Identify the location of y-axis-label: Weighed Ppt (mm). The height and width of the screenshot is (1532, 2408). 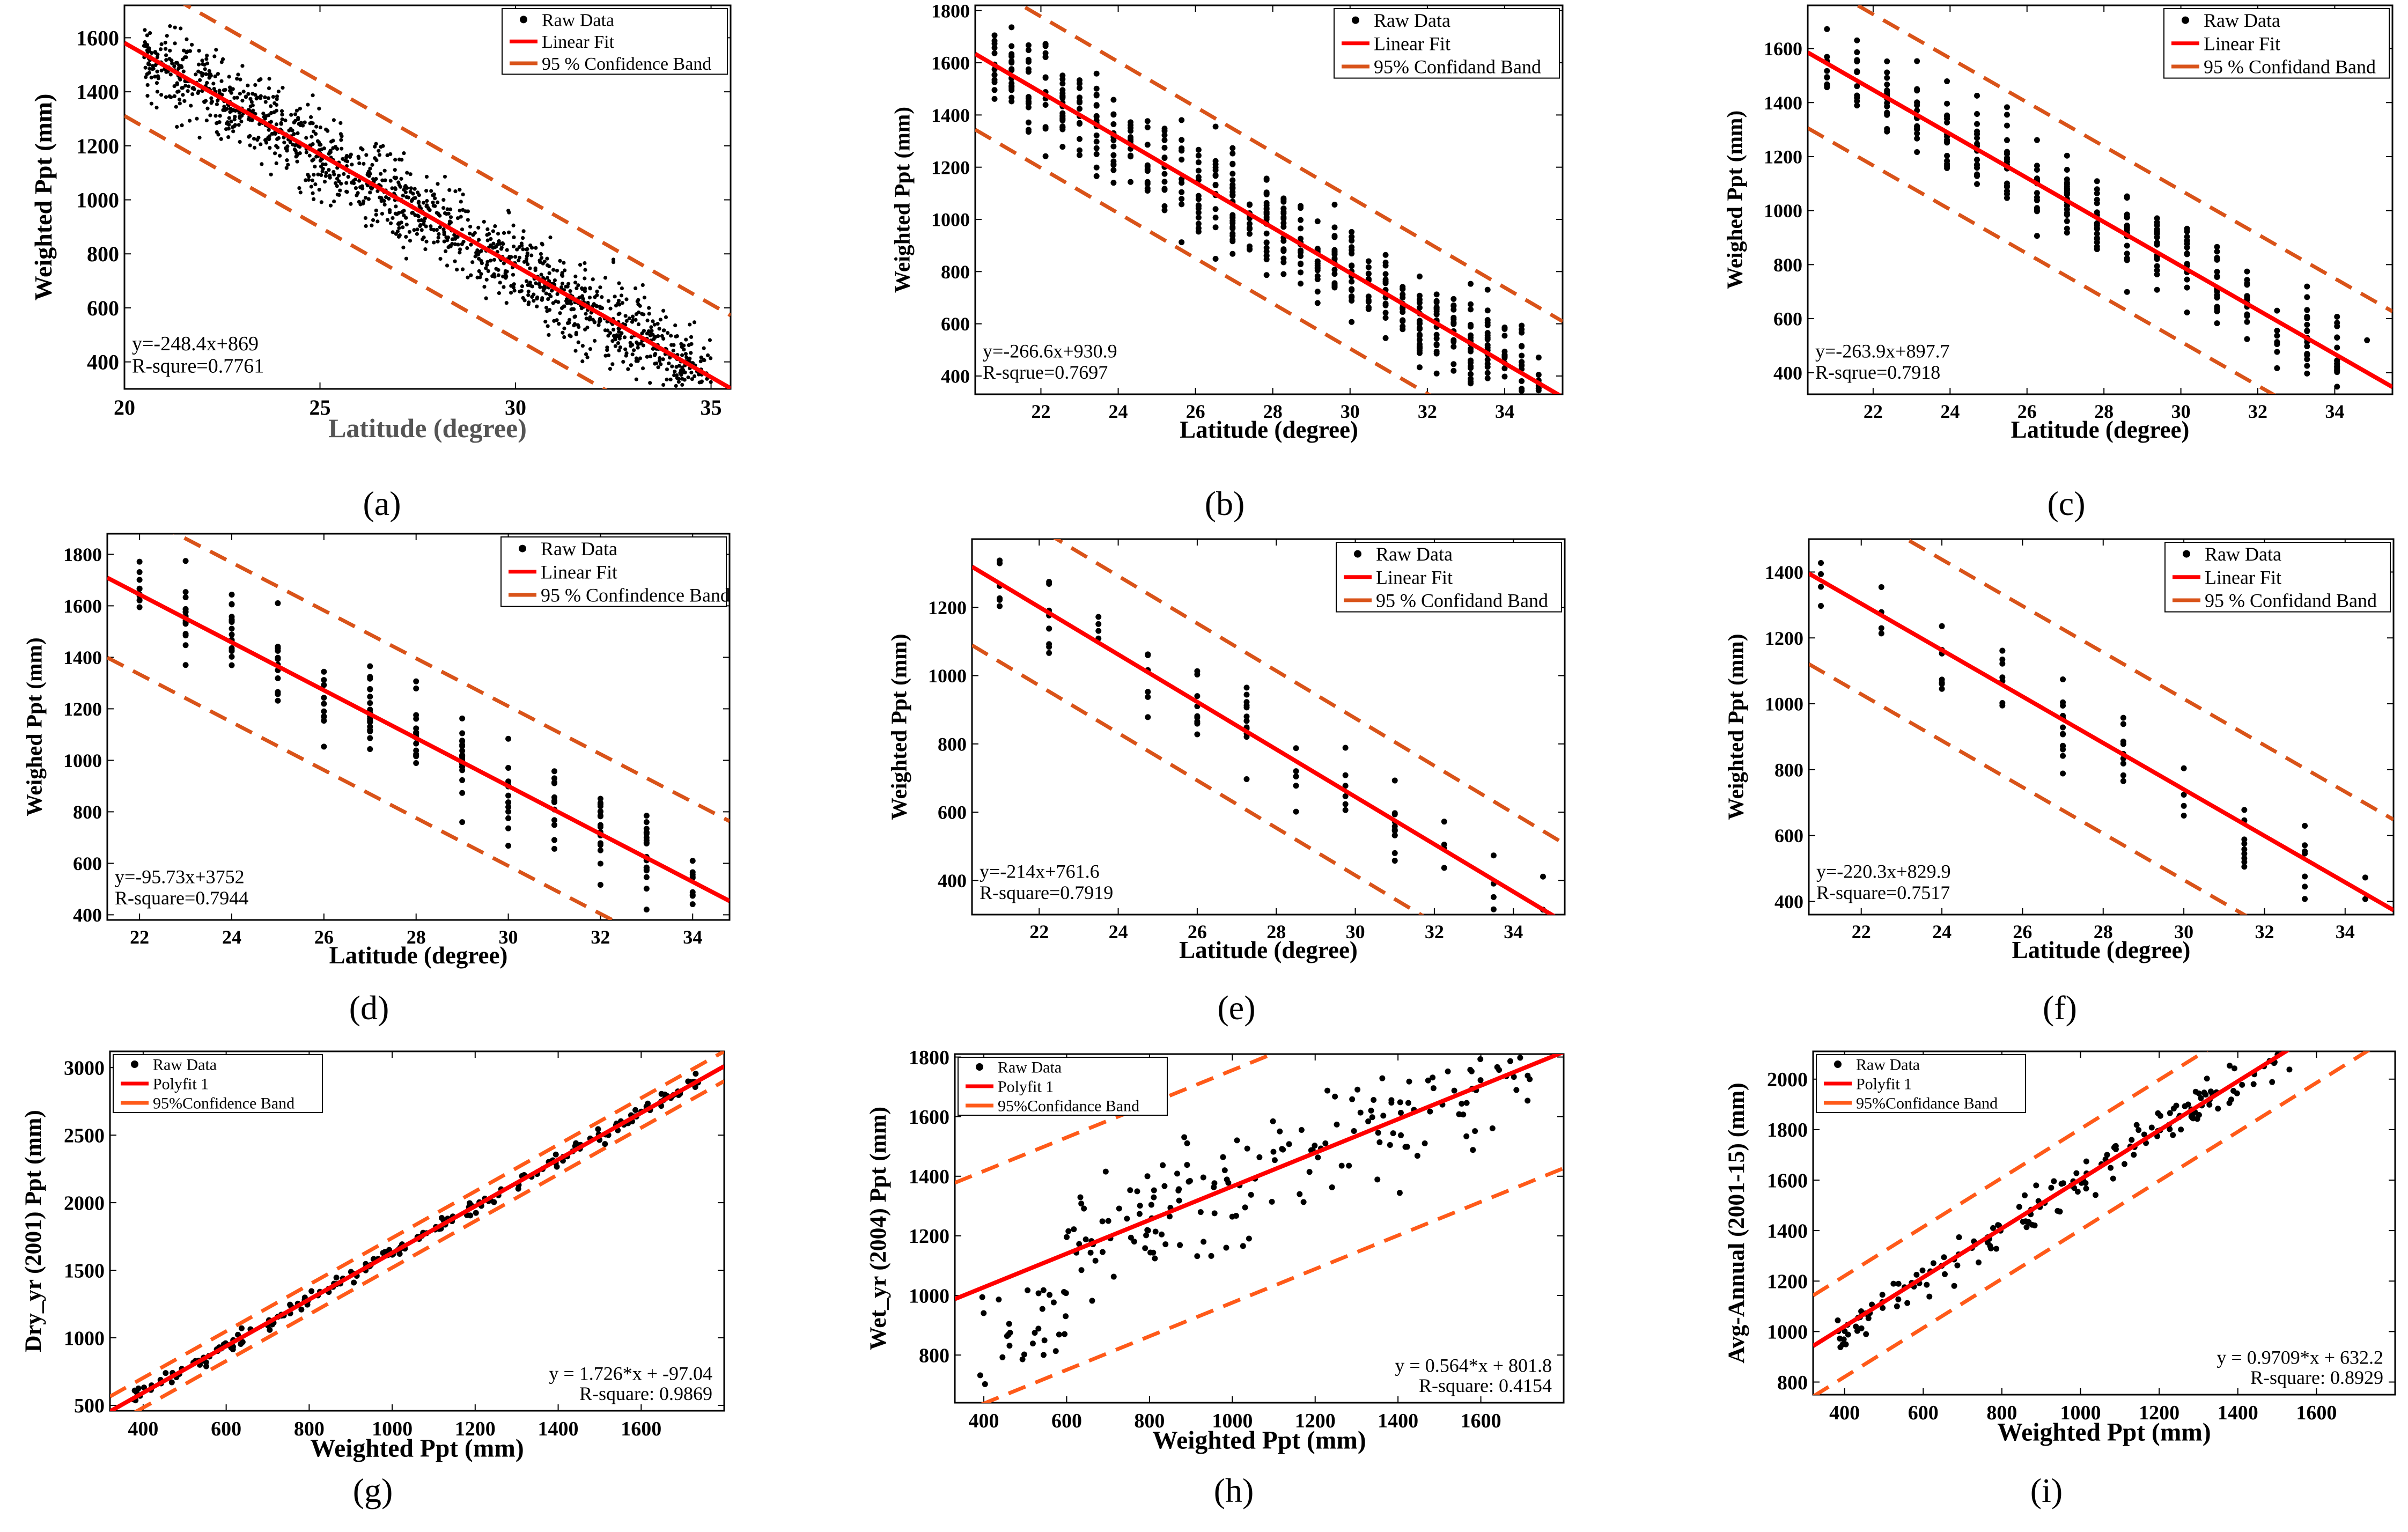
(34, 726).